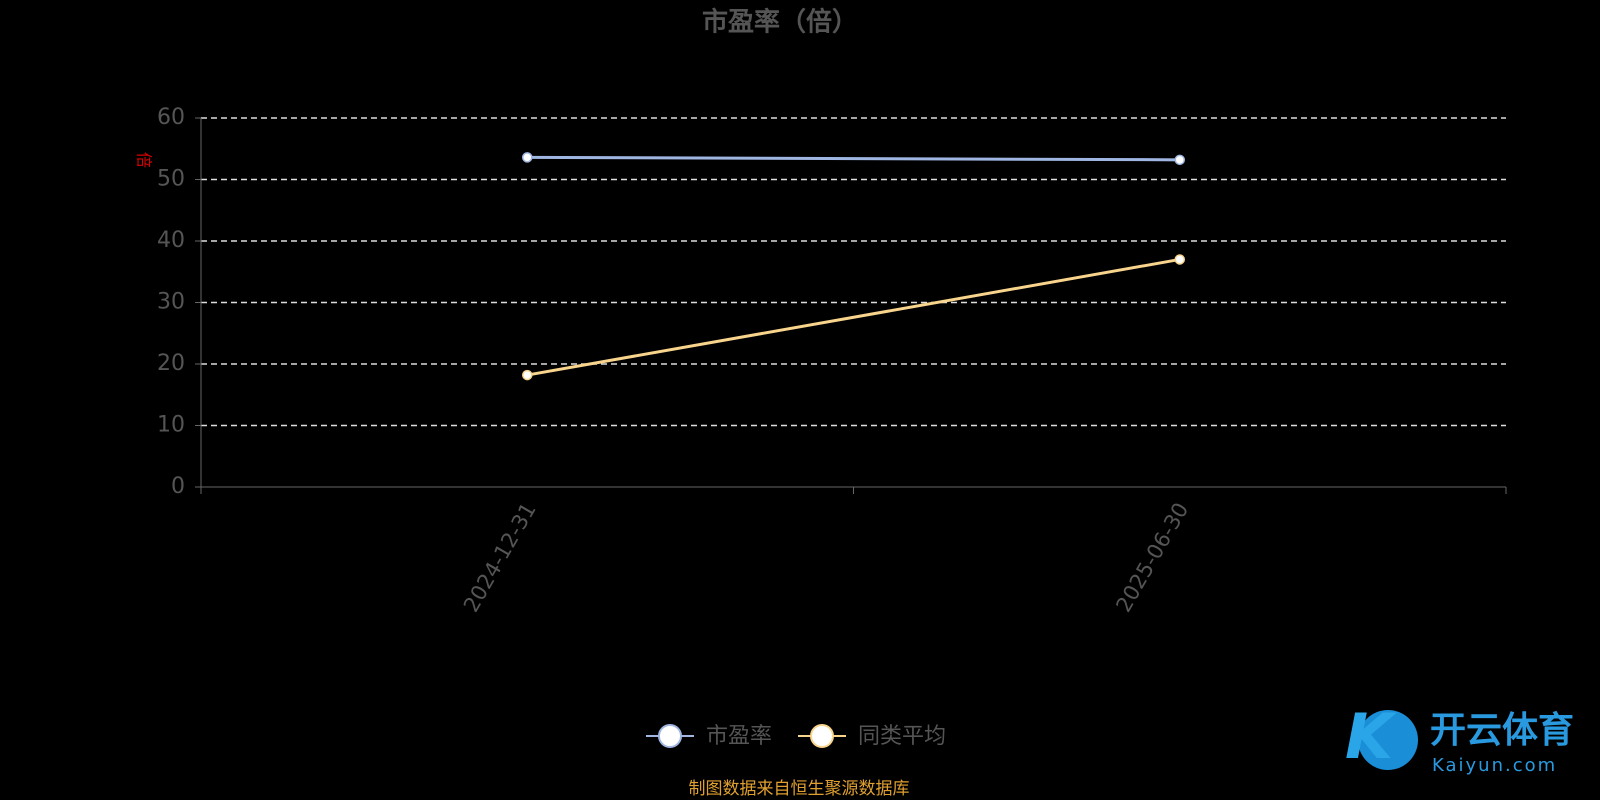  What do you see at coordinates (171, 179) in the screenshot?
I see `y-tick-label: 50` at bounding box center [171, 179].